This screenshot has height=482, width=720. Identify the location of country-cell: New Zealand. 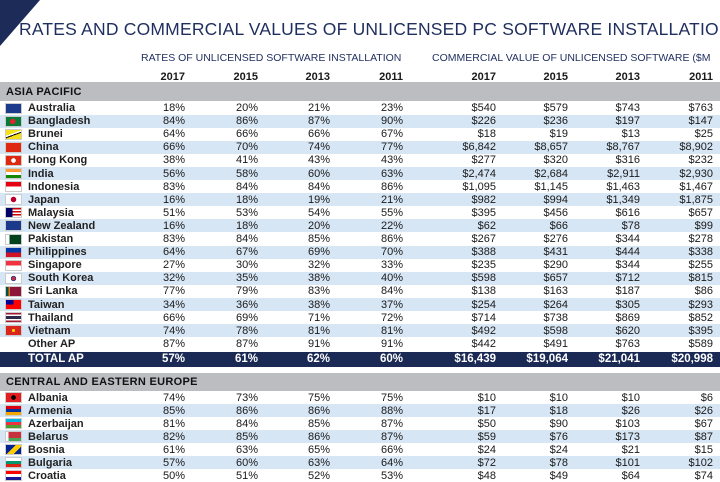
(70, 226).